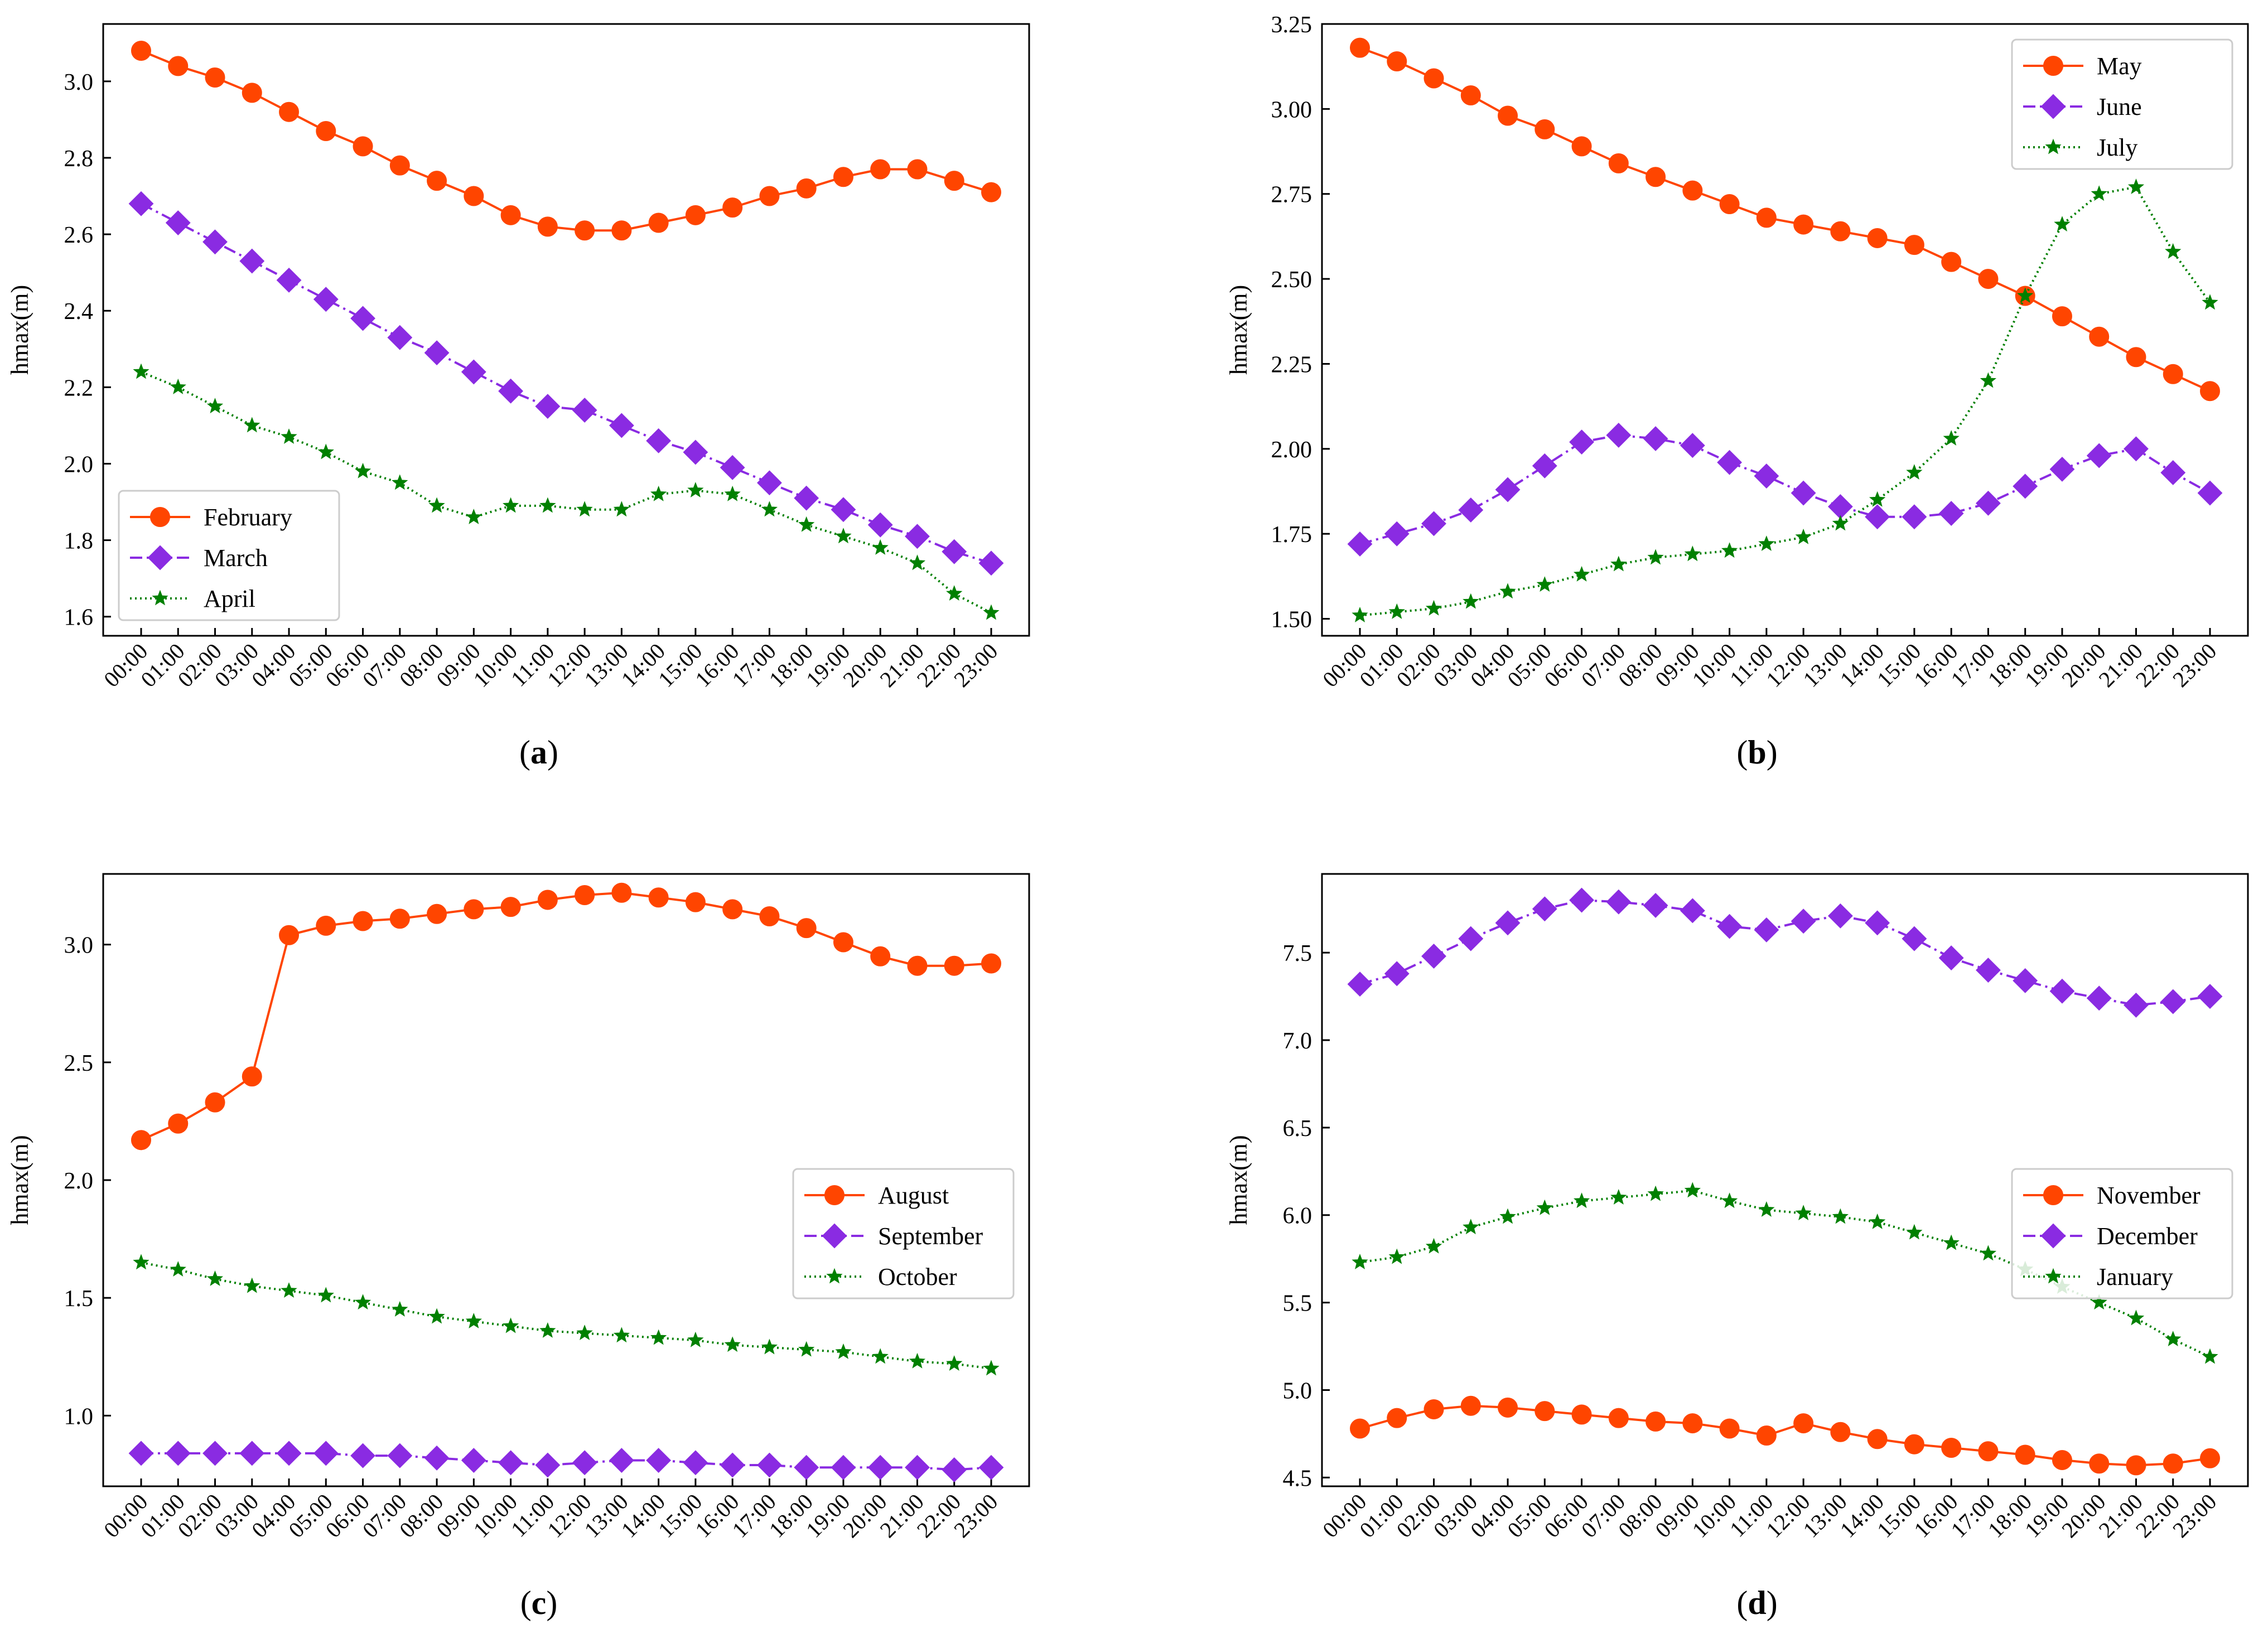 The image size is (2268, 1643). Describe the element at coordinates (79, 312) in the screenshot. I see `y-tick-label: 2.4` at that location.